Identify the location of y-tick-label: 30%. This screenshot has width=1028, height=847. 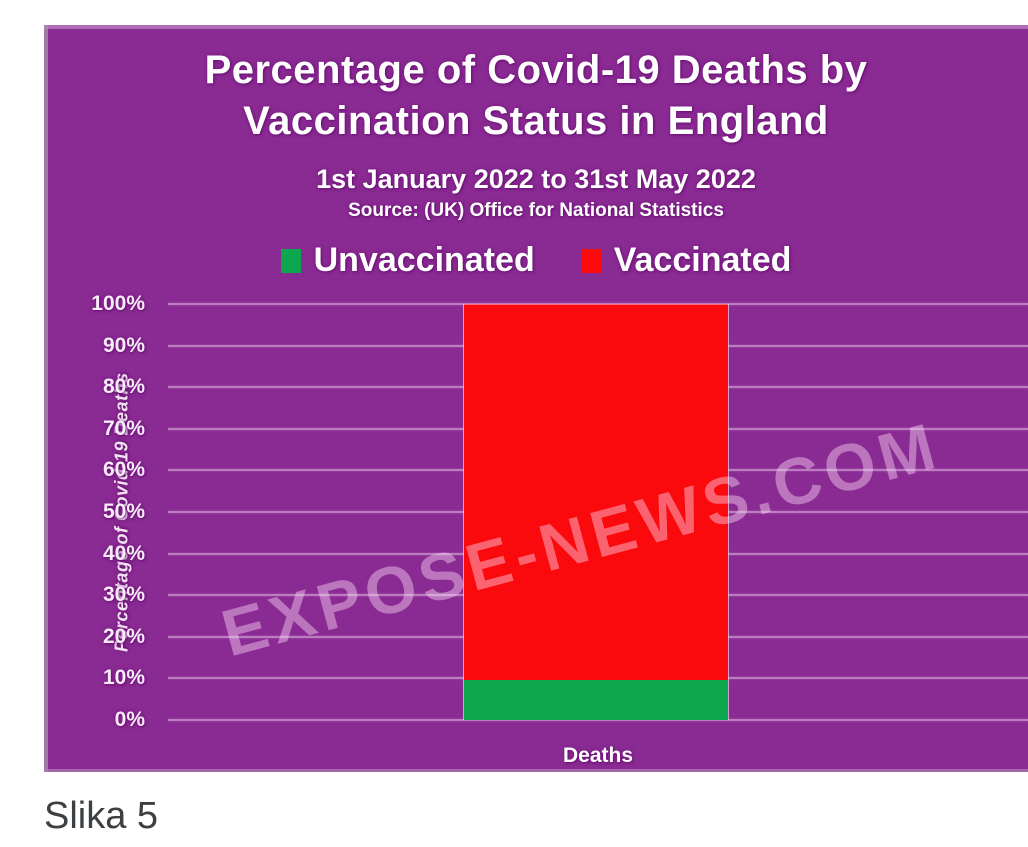
(123, 595).